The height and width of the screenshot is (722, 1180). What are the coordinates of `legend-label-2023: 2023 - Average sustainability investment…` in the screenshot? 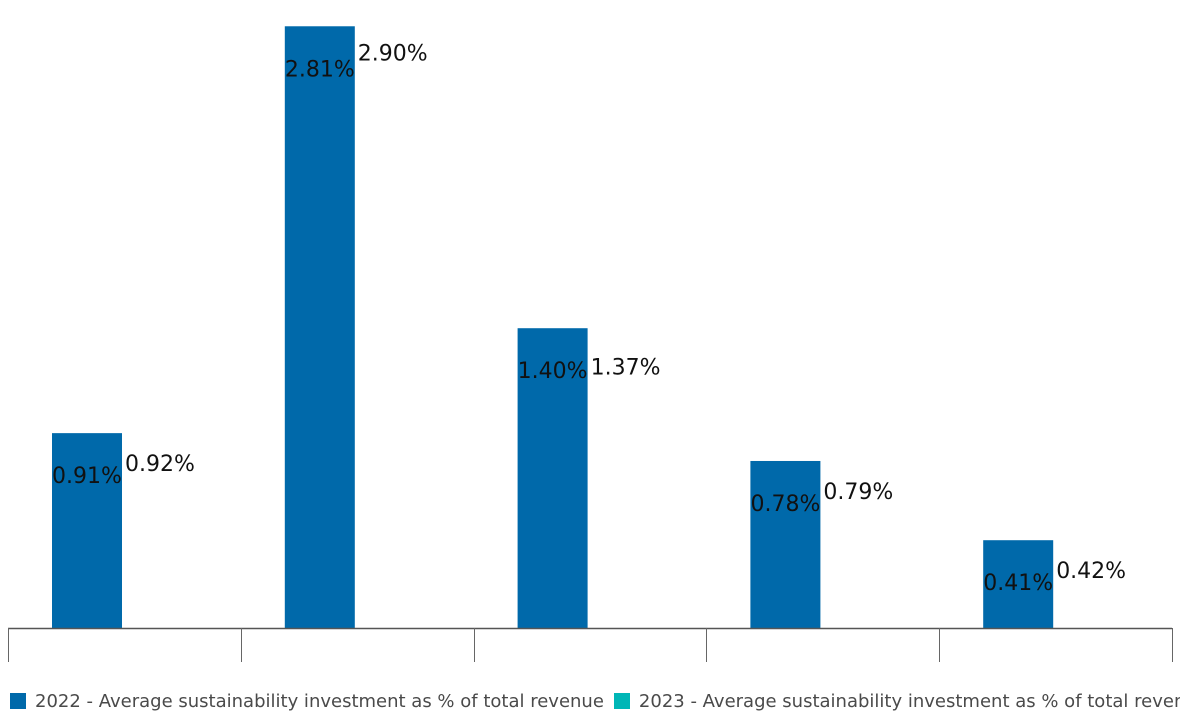 It's located at (909, 701).